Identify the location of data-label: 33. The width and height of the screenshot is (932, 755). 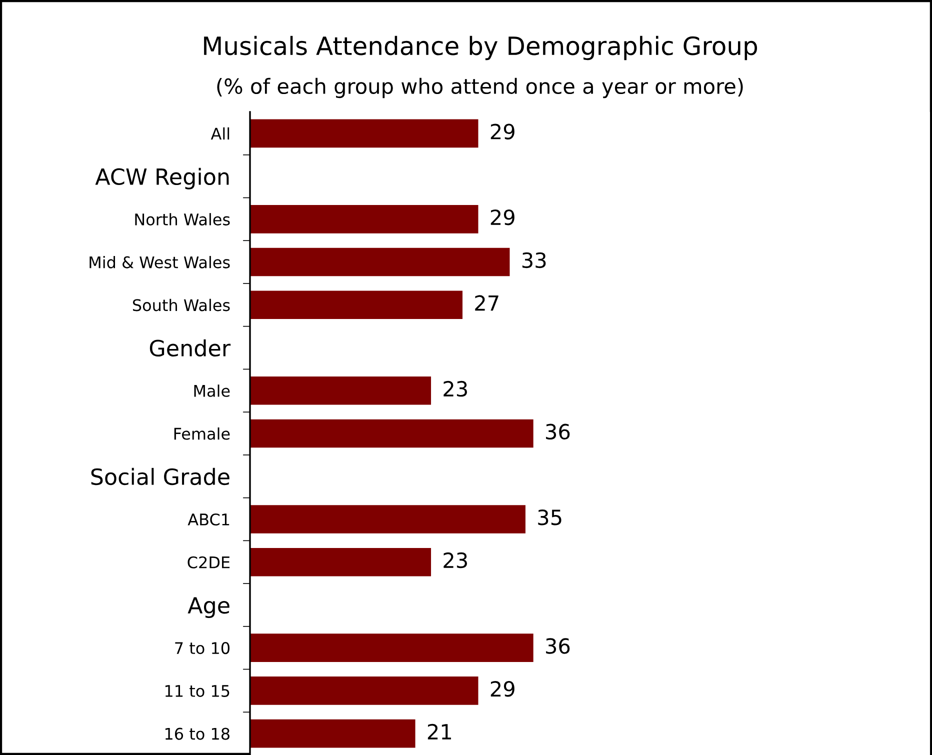
(534, 260).